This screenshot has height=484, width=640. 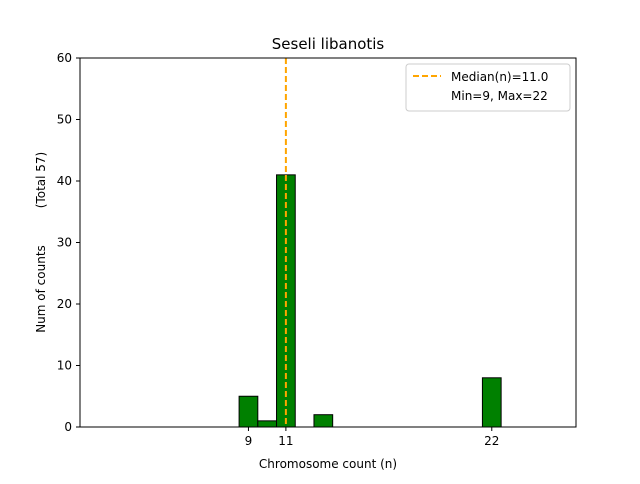 I want to click on y-tick-label: 60, so click(x=64, y=58).